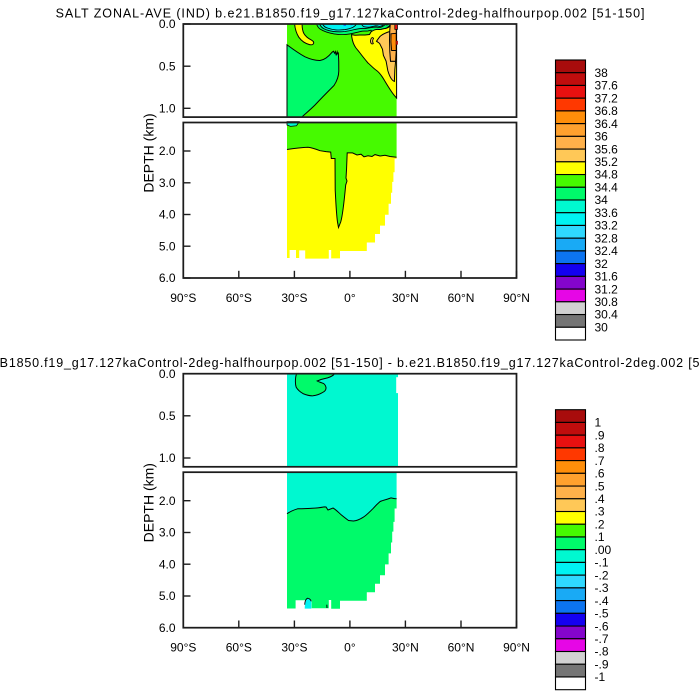  Describe the element at coordinates (607, 315) in the screenshot. I see `svg-text: 30.4` at that location.